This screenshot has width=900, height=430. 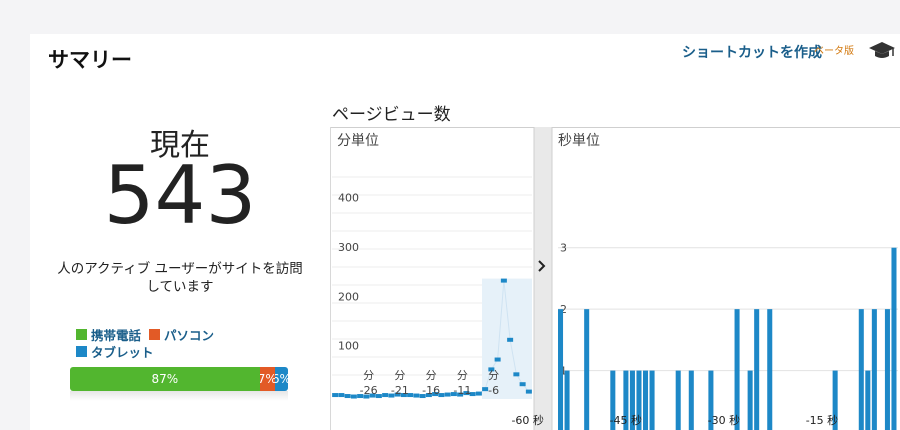 What do you see at coordinates (189, 335) in the screenshot?
I see `legend-label: パソコン` at bounding box center [189, 335].